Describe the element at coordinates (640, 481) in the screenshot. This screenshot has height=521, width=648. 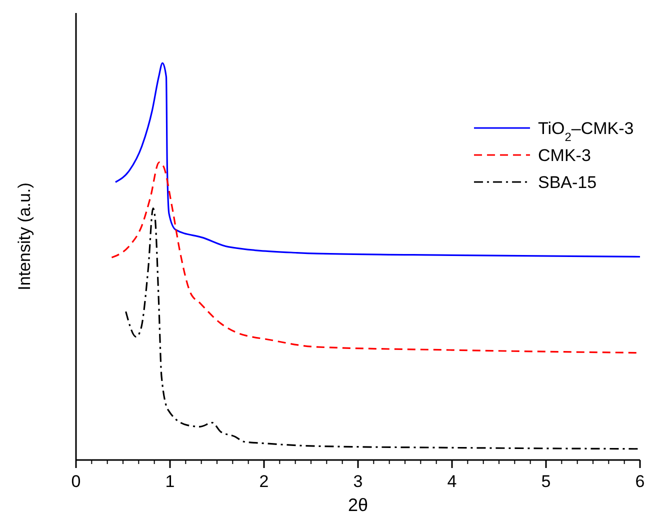
I see `x-tick-label: 6` at that location.